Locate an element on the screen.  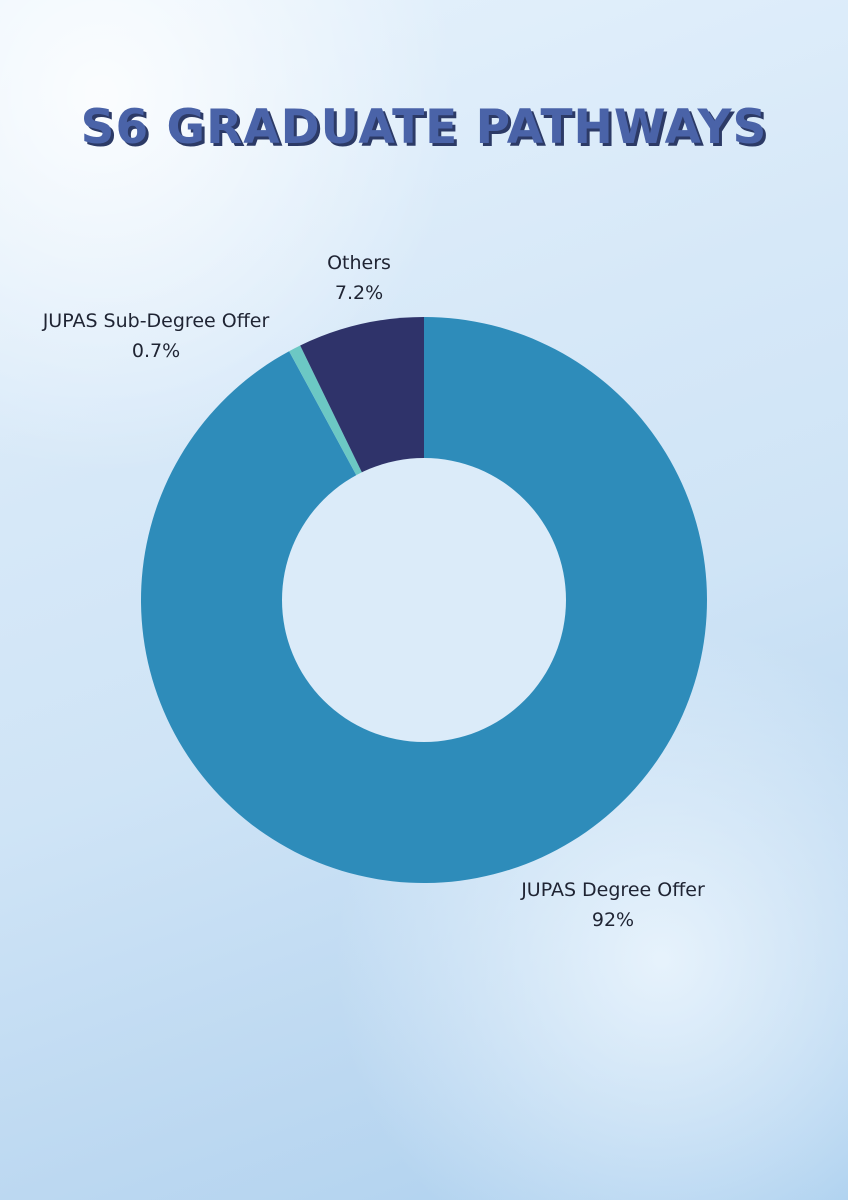
donut-hole is located at coordinates (424, 600).